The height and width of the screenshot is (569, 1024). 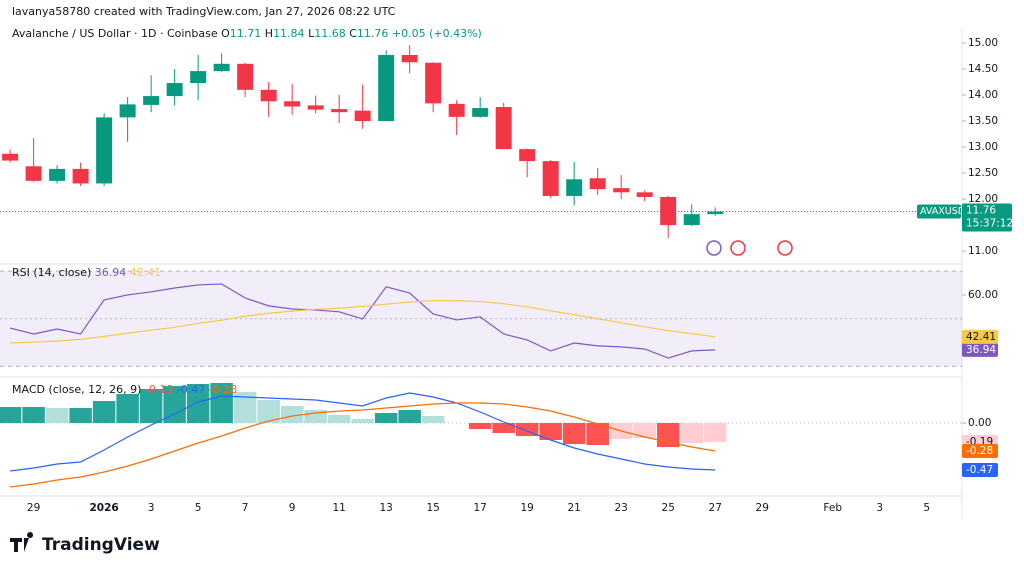 What do you see at coordinates (621, 508) in the screenshot?
I see `x-tick-label: 23` at bounding box center [621, 508].